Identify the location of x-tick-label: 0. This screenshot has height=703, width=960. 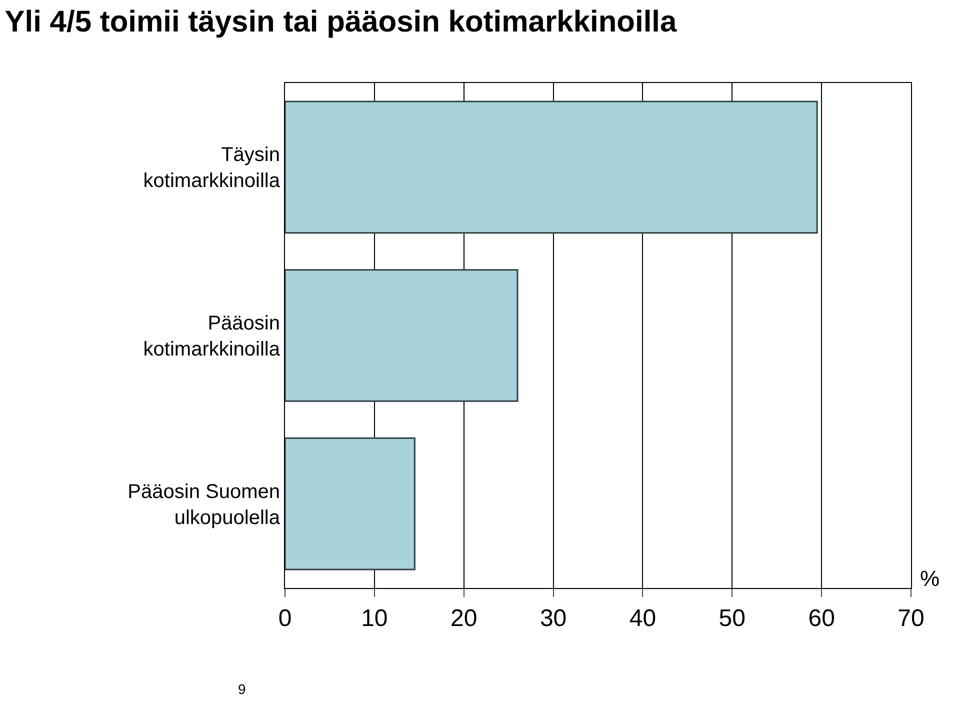
(285, 618).